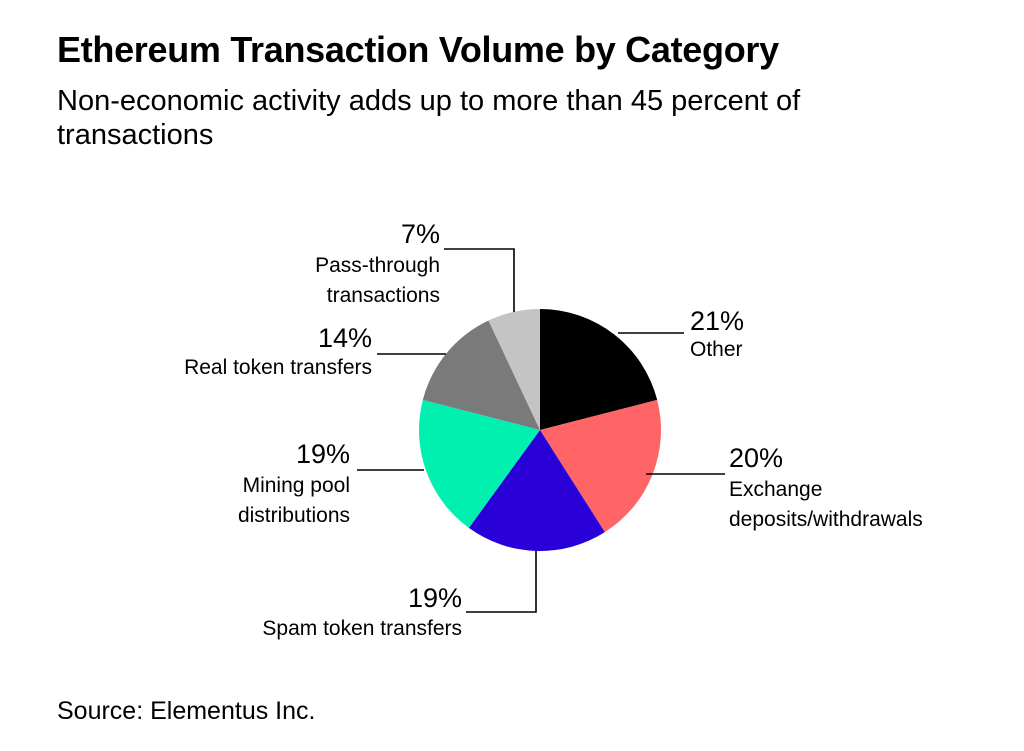  Describe the element at coordinates (514, 369) in the screenshot. I see `pie-slice-pass-through-transactions` at that location.